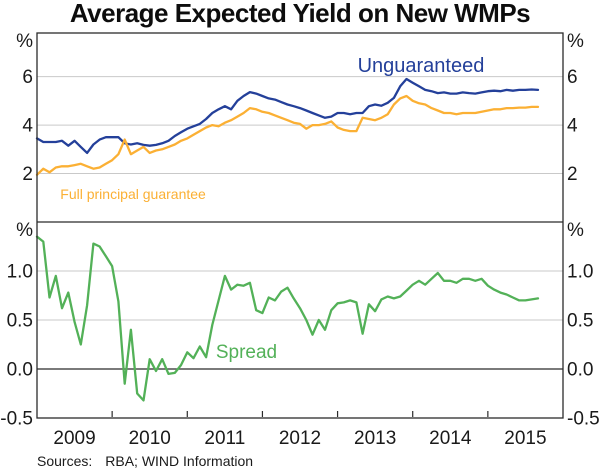 This screenshot has width=600, height=476. Describe the element at coordinates (287, 116) in the screenshot. I see `series-line-unguaranteed` at that location.